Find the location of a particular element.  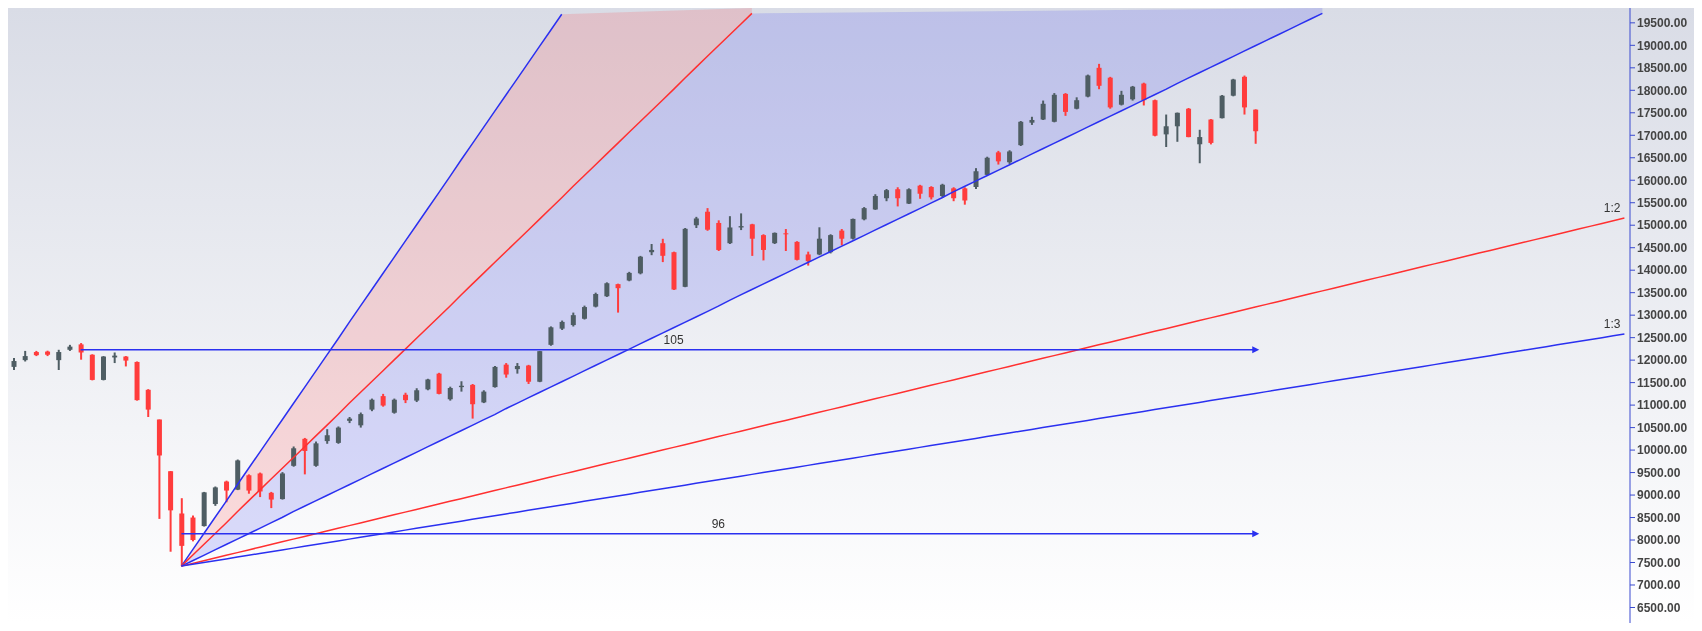

y-tick-label: 17000.00 is located at coordinates (1662, 135).